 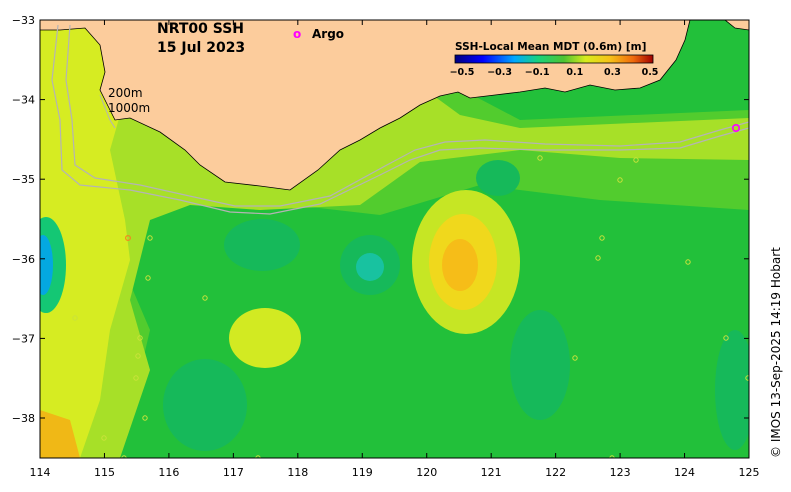 I want to click on ssh-eddy-2-core, so click(x=370, y=267).